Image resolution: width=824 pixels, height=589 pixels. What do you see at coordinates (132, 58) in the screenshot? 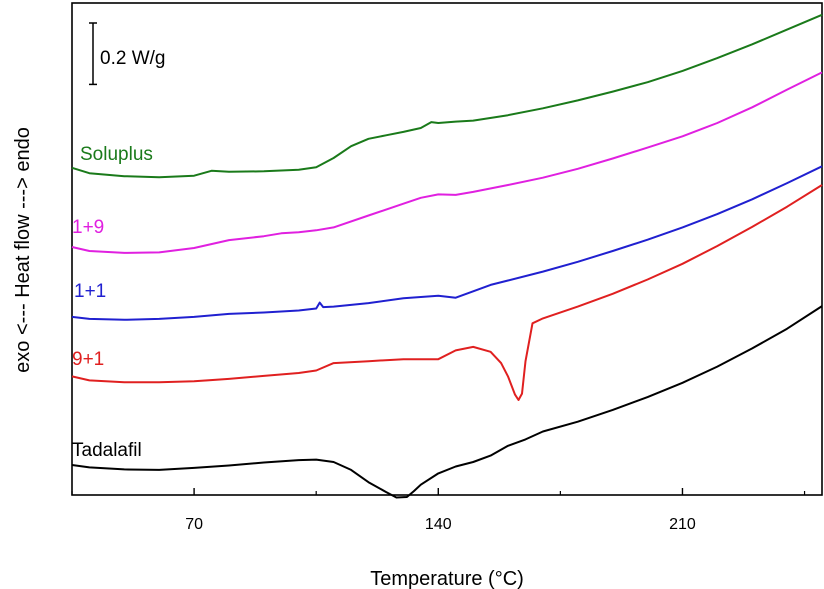
I see `scale-bar-label: 0.2 W/g` at bounding box center [132, 58].